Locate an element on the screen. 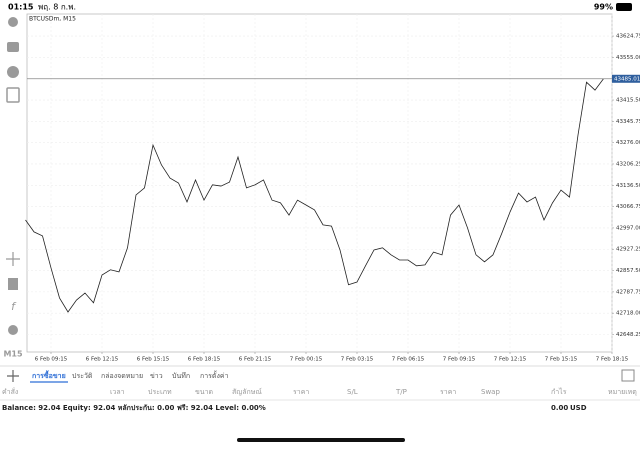 This screenshot has width=640, height=451. column-header: S/L is located at coordinates (352, 392).